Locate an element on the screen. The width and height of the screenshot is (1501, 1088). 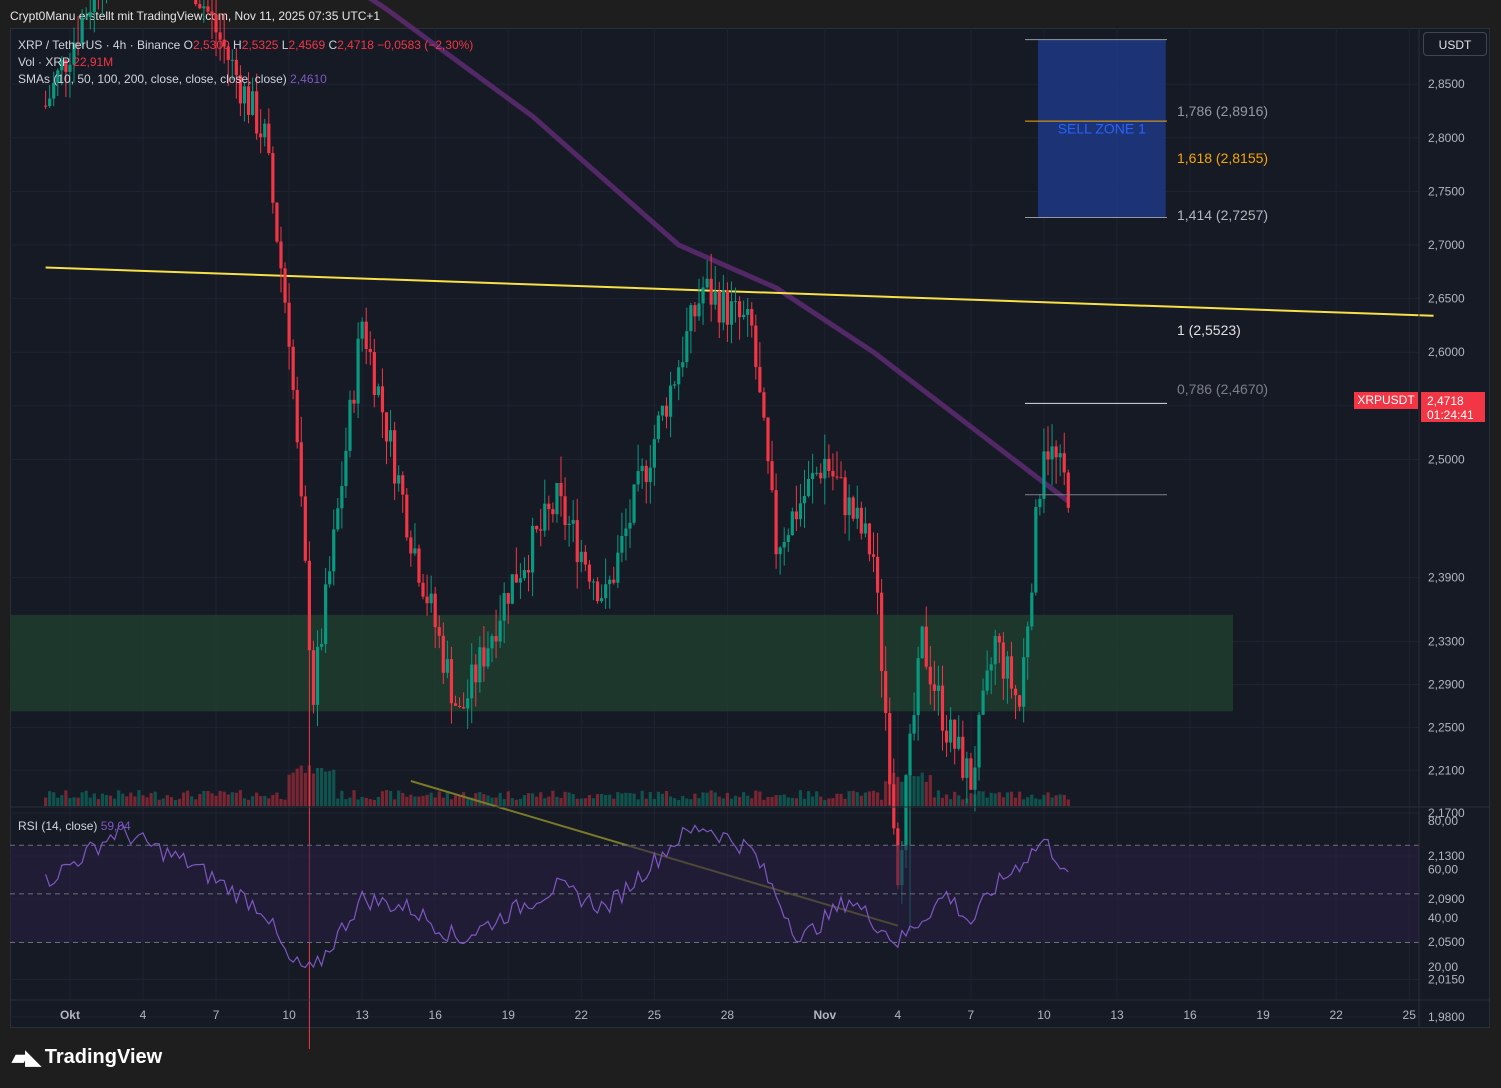
time-tick: 22 is located at coordinates (582, 1015).